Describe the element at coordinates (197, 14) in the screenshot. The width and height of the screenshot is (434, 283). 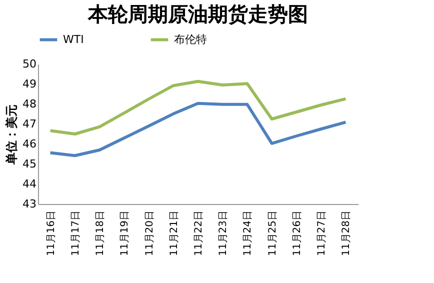
I see `chart-title: 本轮周期原油期货走势图` at that location.